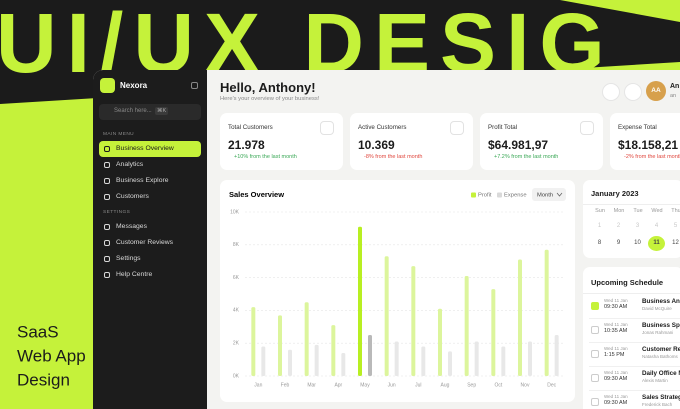 The image size is (680, 409). I want to click on calendar-day: 9, so click(618, 243).